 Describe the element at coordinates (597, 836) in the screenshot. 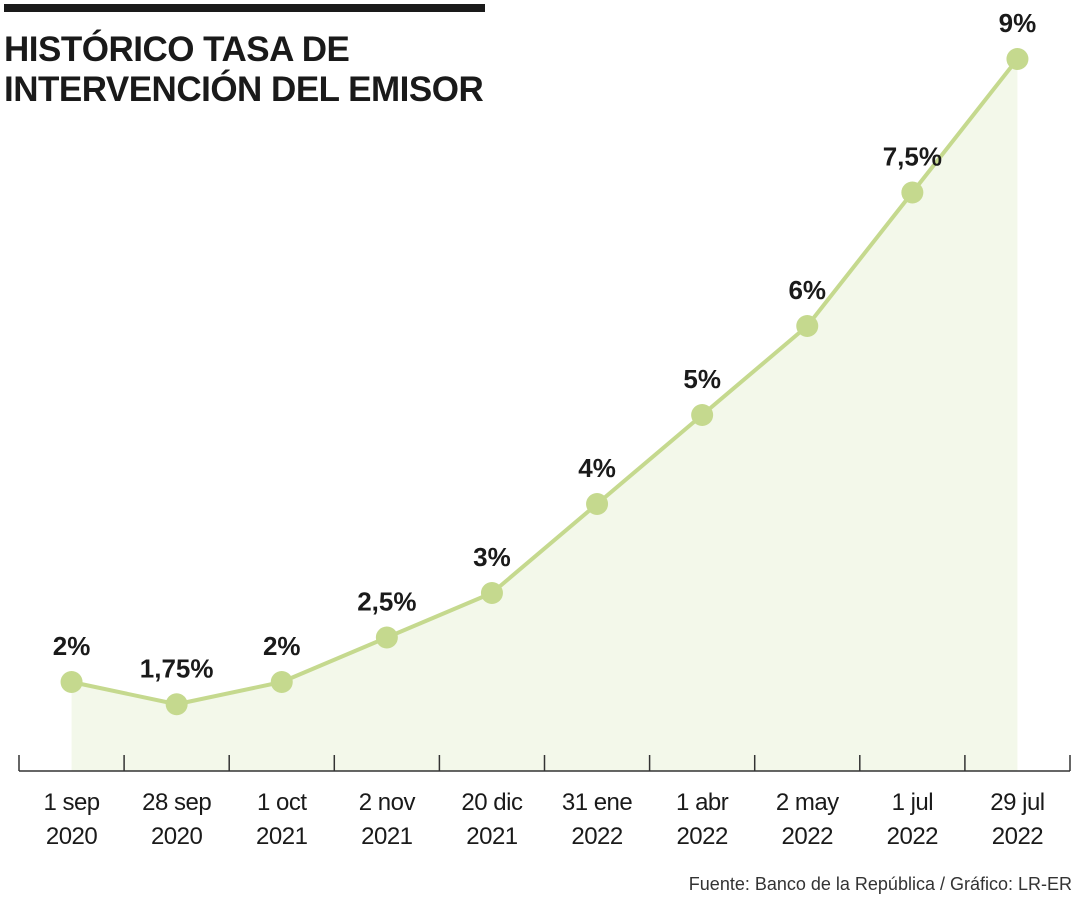

I see `x-tick-label-6-year: 2022` at that location.